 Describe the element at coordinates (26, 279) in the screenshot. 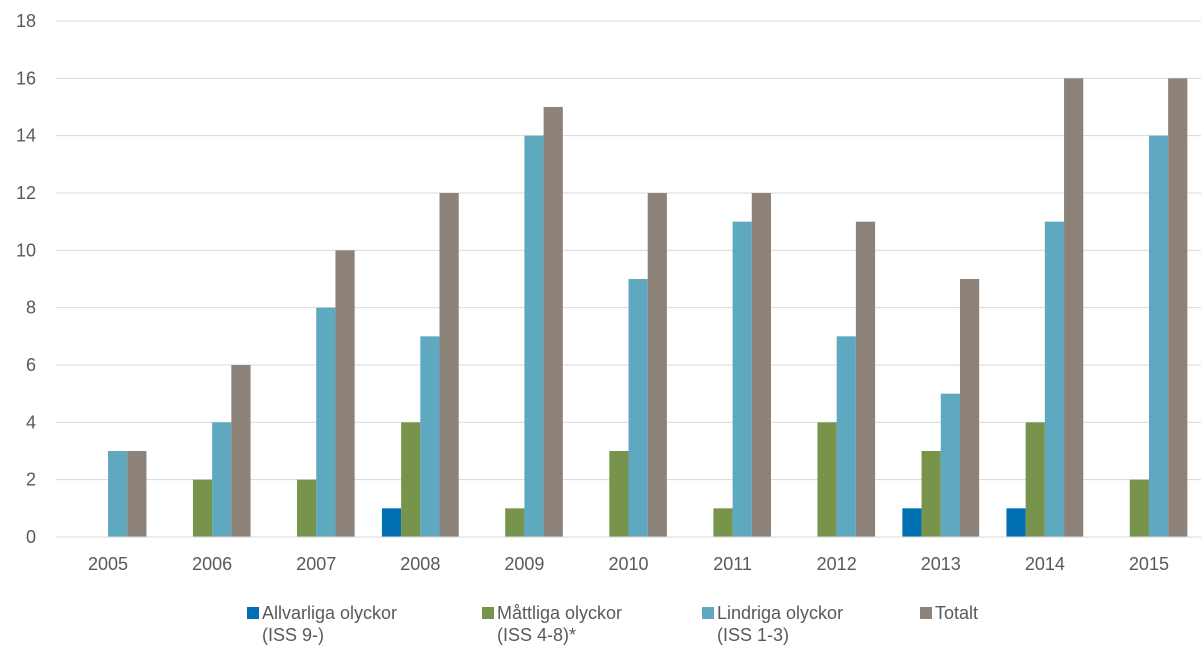

I see `y-axis-ticks: 0 2 4 6 8 10 12 14 16 18` at that location.